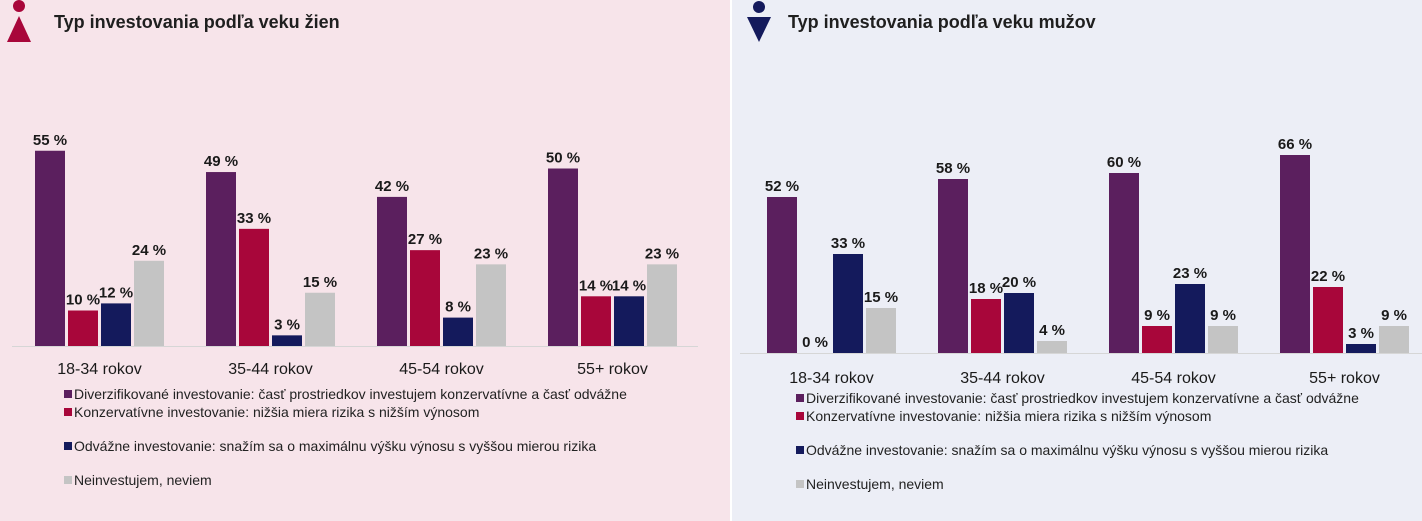  What do you see at coordinates (50, 140) in the screenshot?
I see `data-label: 55 %` at bounding box center [50, 140].